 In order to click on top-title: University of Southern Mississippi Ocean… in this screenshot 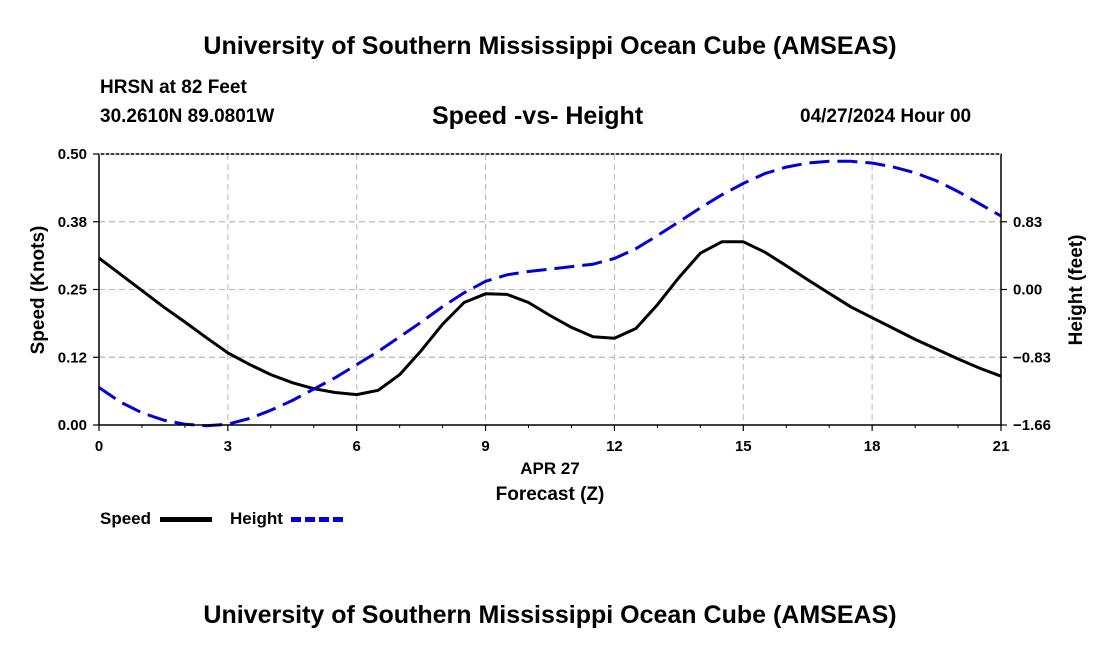, I will do `click(550, 46)`.